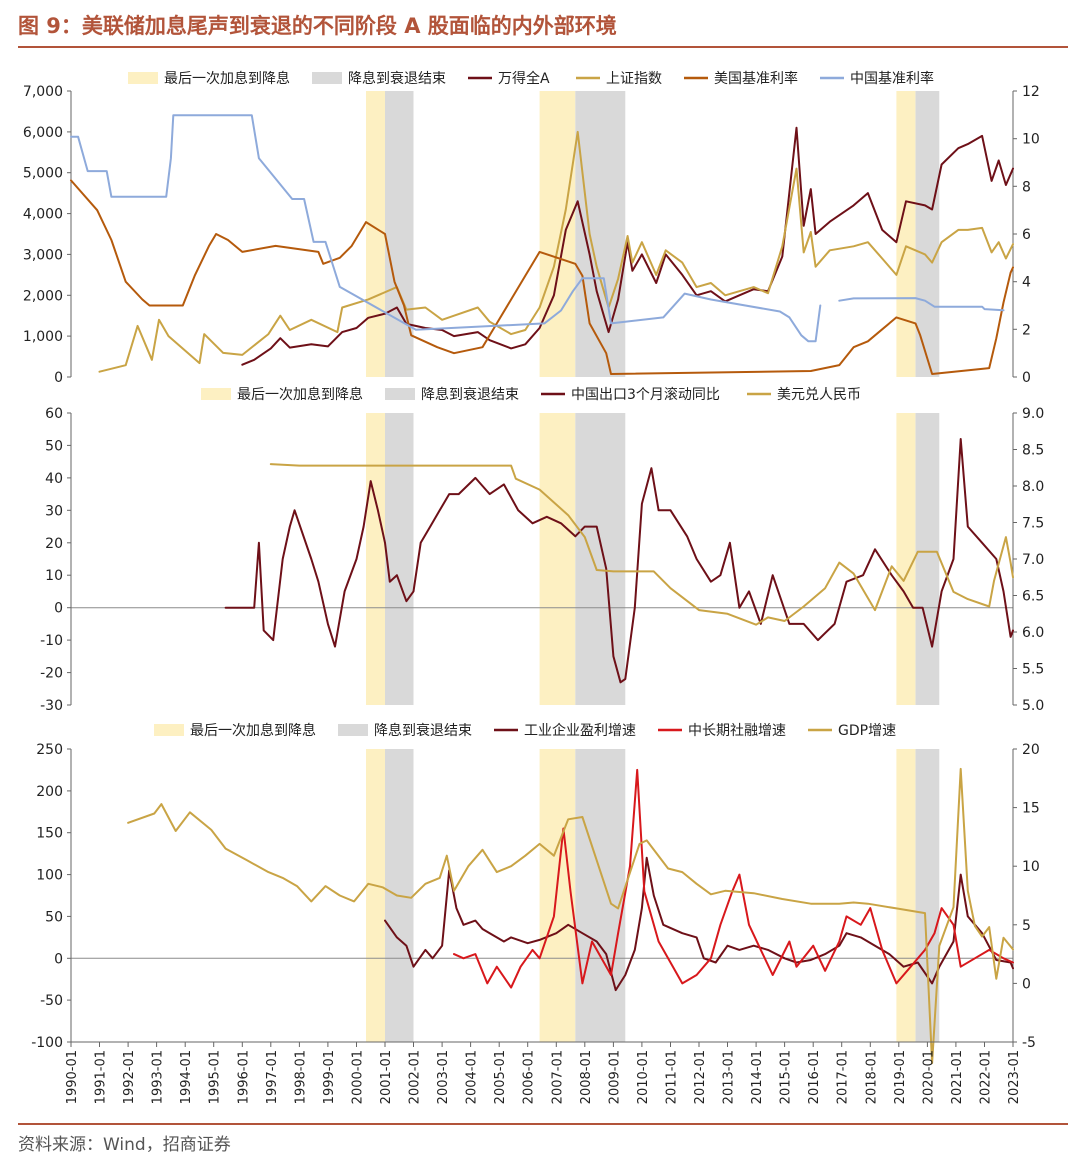 Image resolution: width=1080 pixels, height=1168 pixels. I want to click on right-tick-label: 8.0, so click(1033, 487).